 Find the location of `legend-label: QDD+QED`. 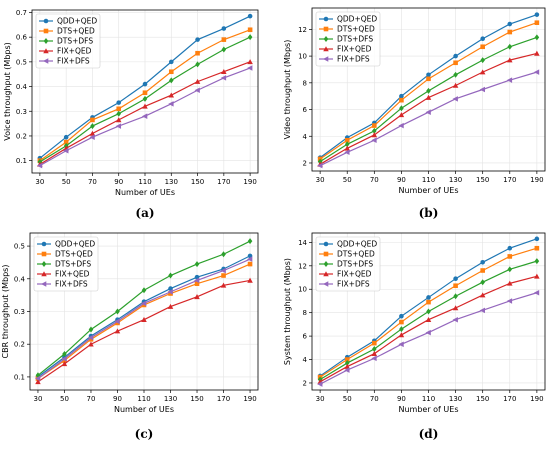

legend-label: QDD+QED is located at coordinates (357, 244).